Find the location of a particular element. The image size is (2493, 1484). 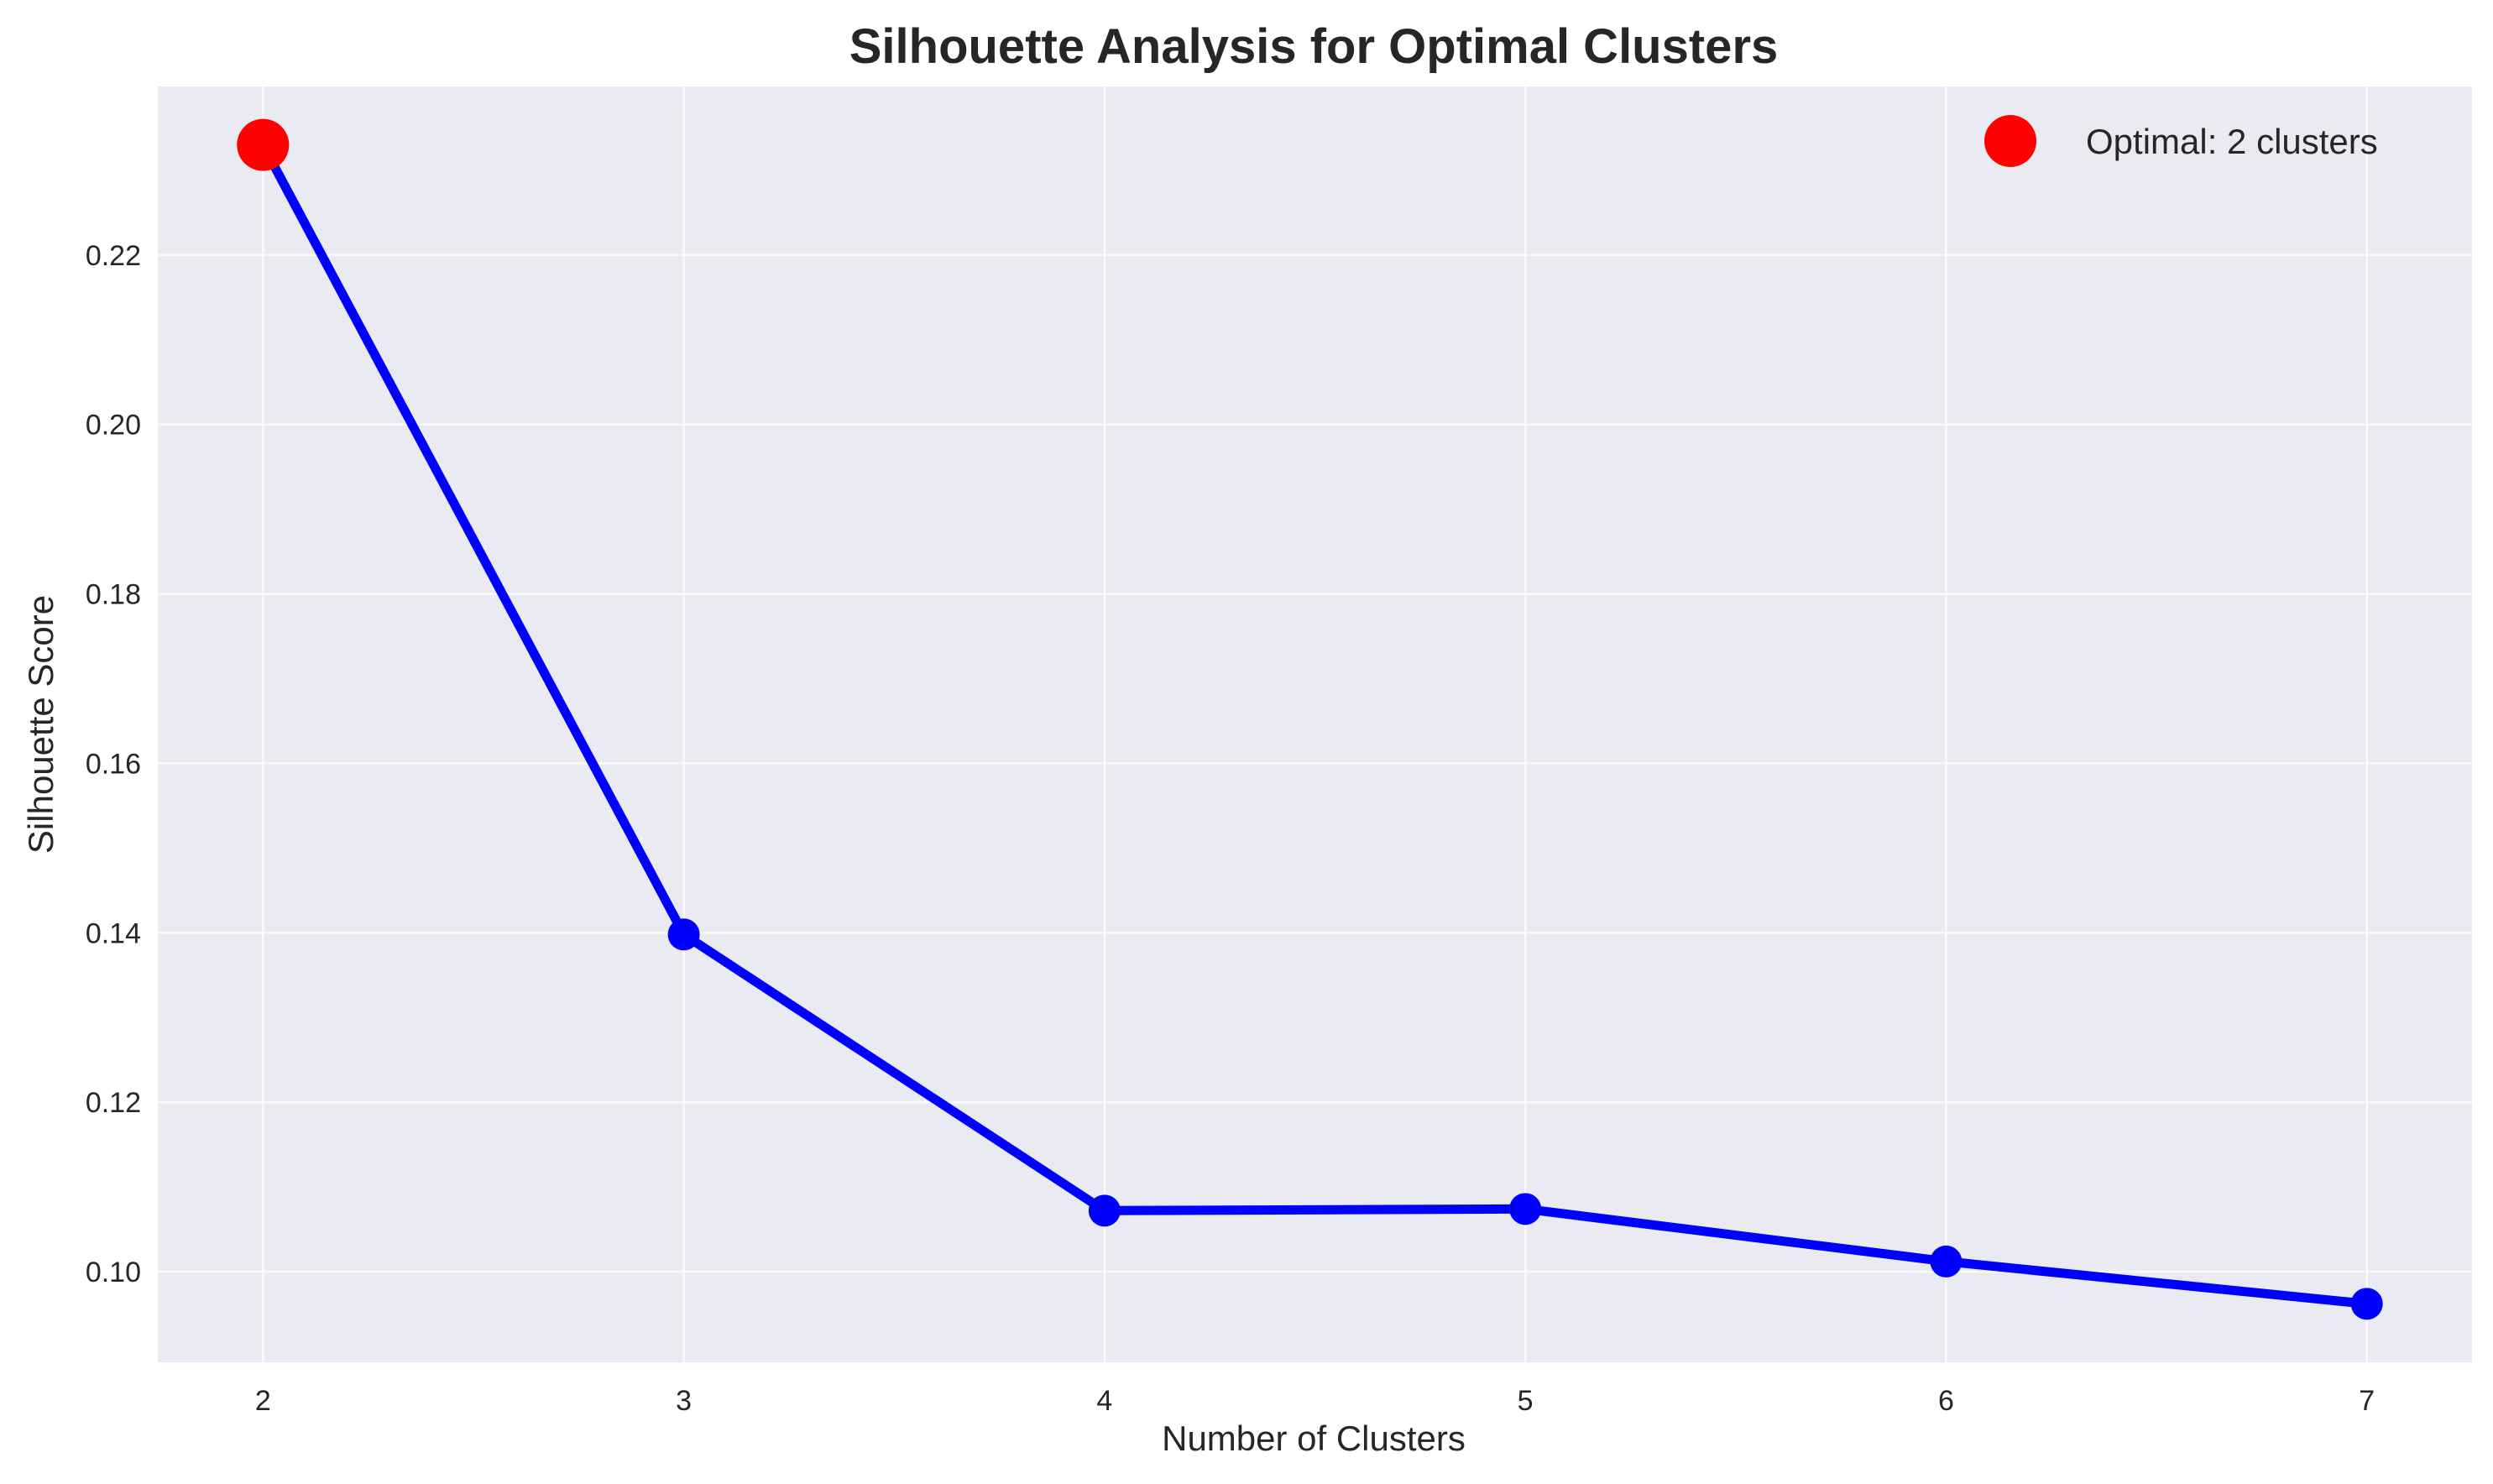

legend-label-optimal: Optimal: 2 clusters is located at coordinates (2232, 141).